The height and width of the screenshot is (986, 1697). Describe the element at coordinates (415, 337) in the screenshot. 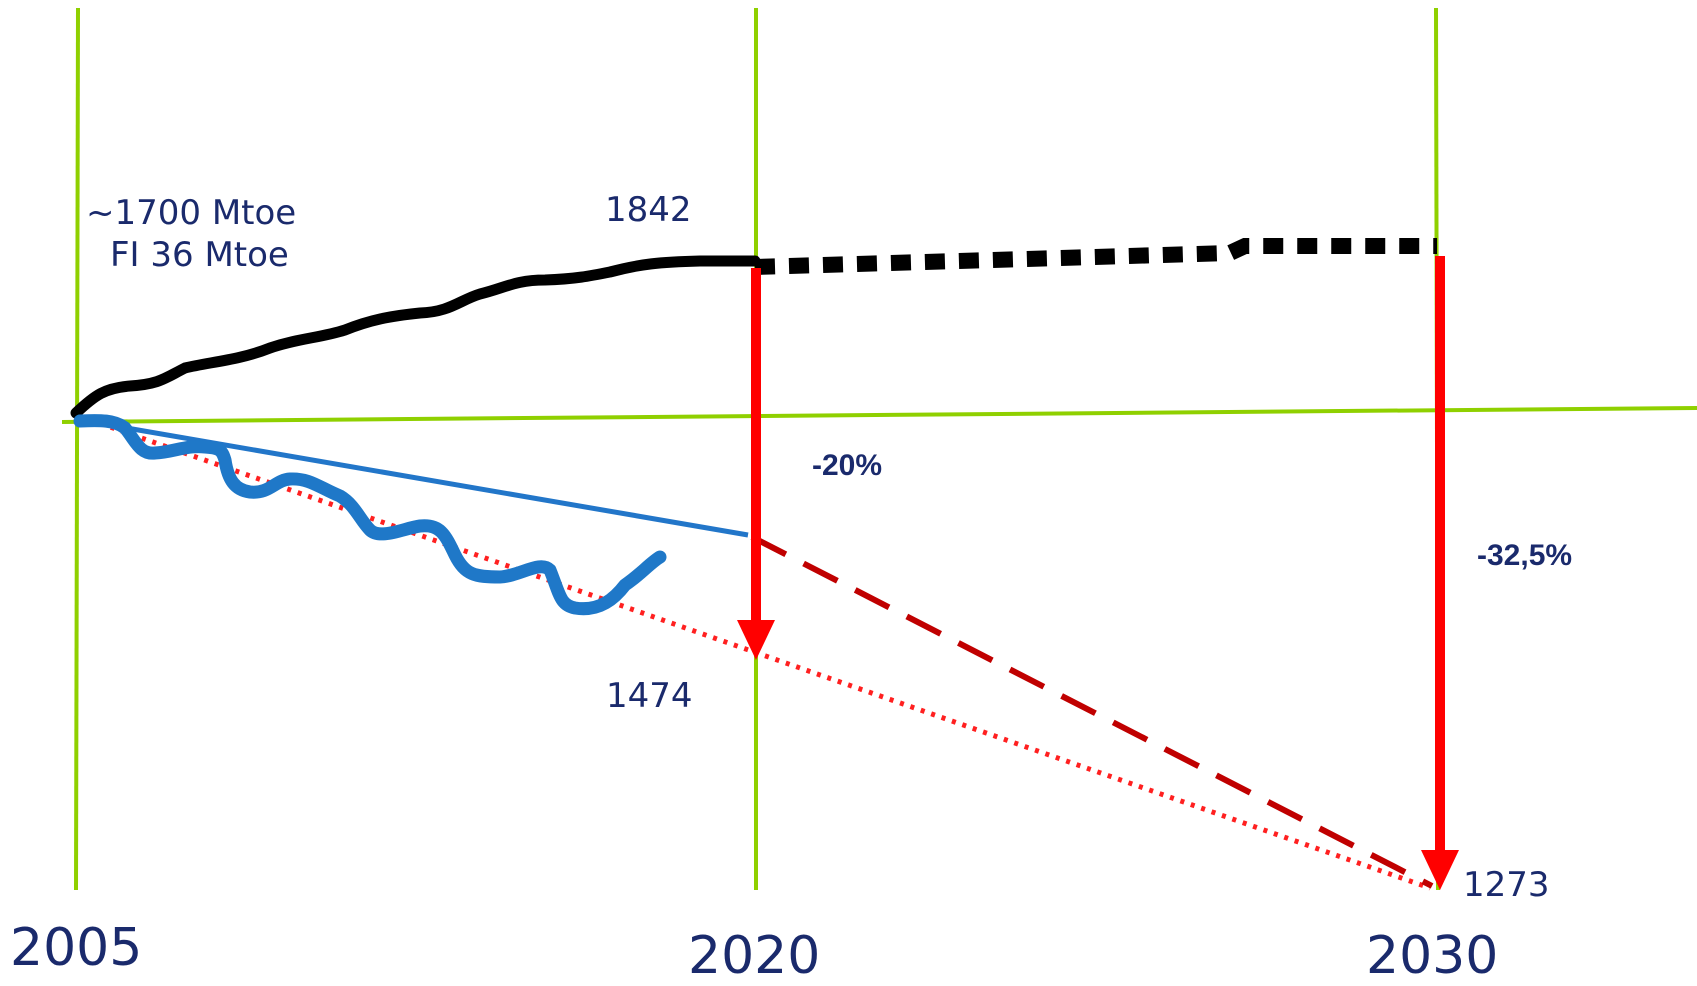

I see `series-projection-line` at that location.